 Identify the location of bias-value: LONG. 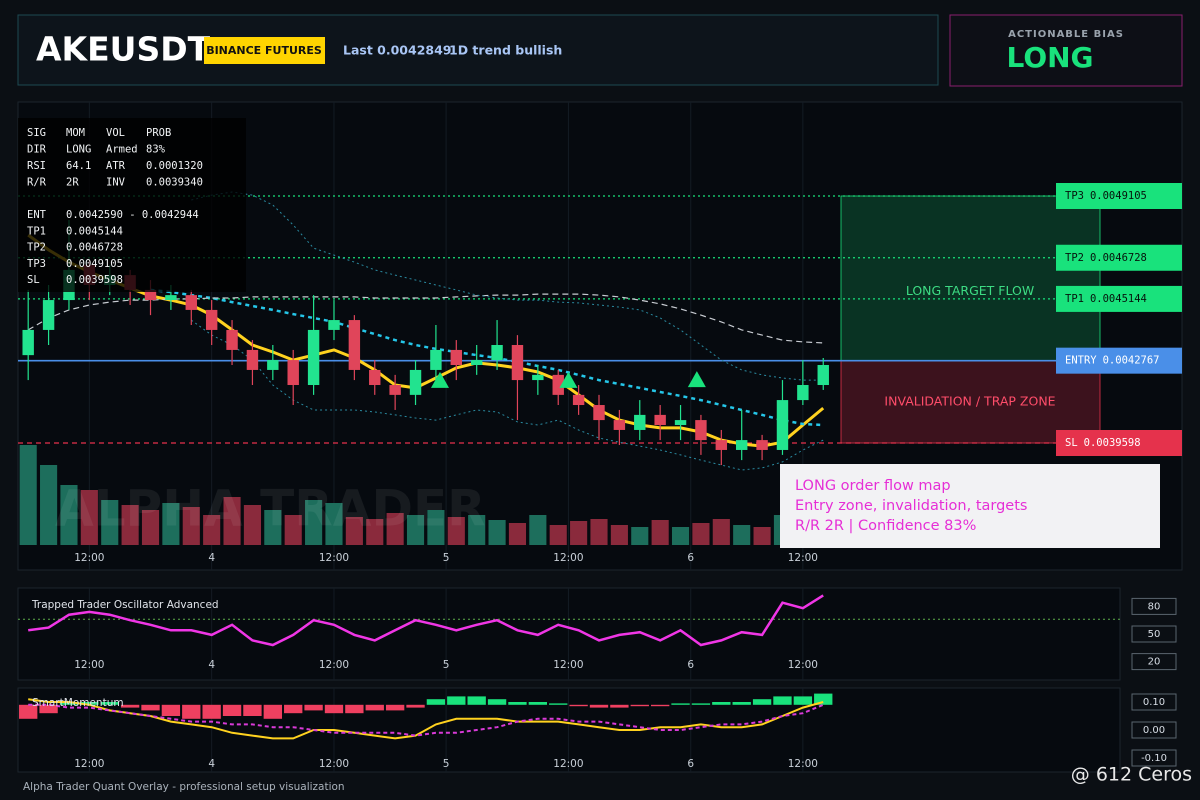
(1049, 57).